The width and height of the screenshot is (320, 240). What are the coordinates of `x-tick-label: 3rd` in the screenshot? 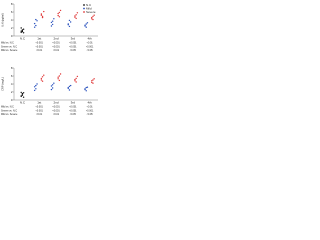 It's located at (73, 102).